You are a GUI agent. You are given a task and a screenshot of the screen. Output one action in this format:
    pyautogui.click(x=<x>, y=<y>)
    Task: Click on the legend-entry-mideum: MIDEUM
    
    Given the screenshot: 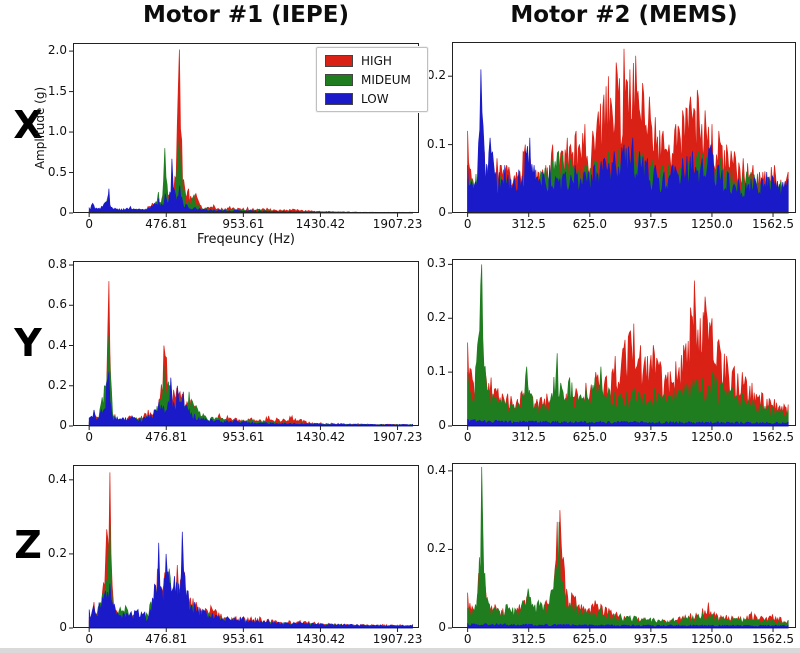 What is the action you would take?
    pyautogui.click(x=373, y=80)
    